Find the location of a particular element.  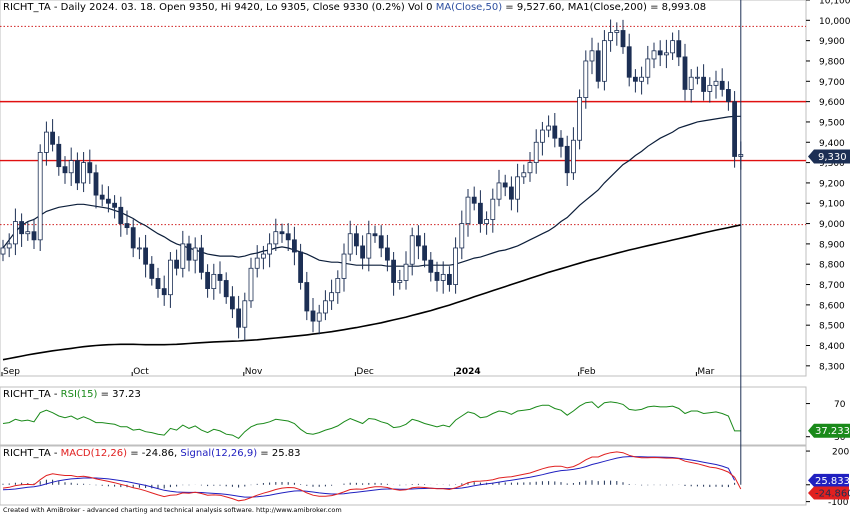

rsi-value-box is located at coordinates (829, 430).